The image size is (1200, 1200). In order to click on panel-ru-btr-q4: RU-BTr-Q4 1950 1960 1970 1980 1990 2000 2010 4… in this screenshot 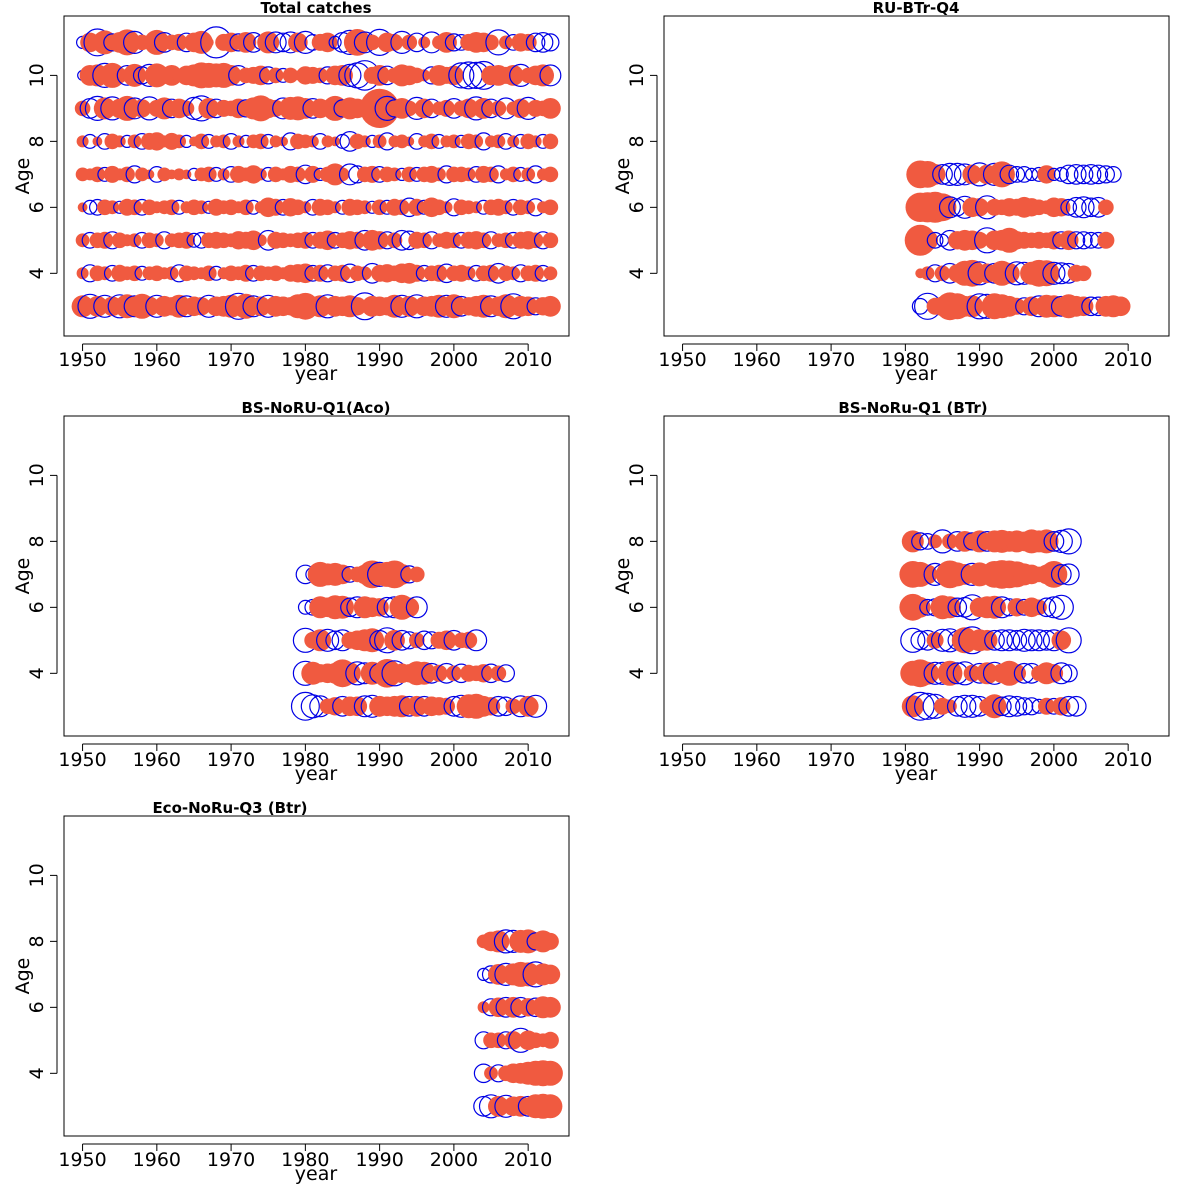, I will do `click(891, 192)`.